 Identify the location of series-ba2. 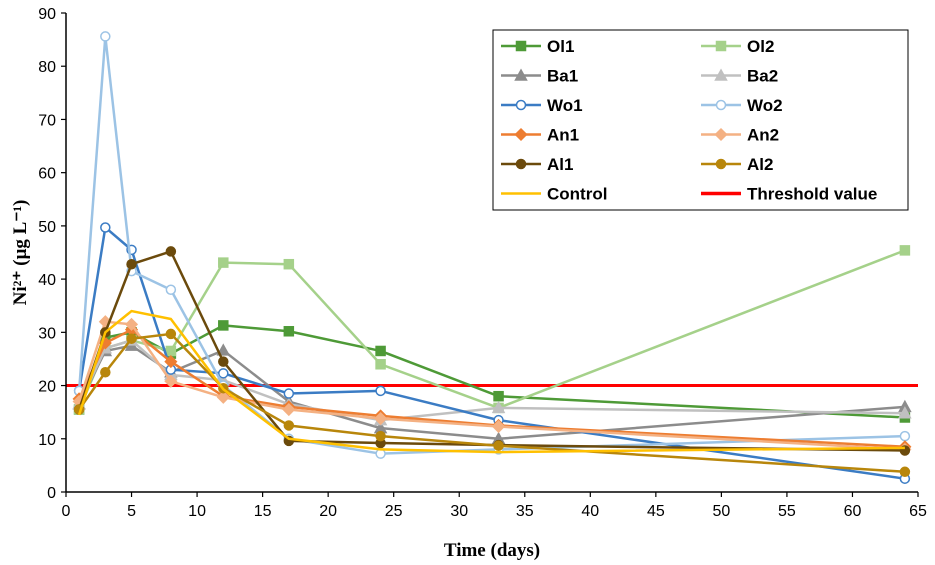
(492, 379).